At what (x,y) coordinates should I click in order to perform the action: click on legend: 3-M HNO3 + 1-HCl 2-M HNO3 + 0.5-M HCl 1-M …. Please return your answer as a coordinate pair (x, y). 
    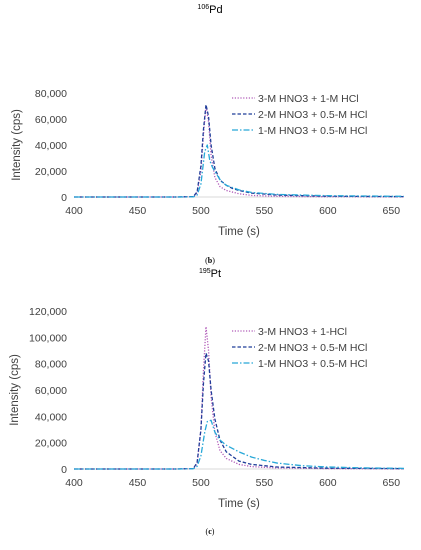
    Looking at the image, I should click on (299, 348).